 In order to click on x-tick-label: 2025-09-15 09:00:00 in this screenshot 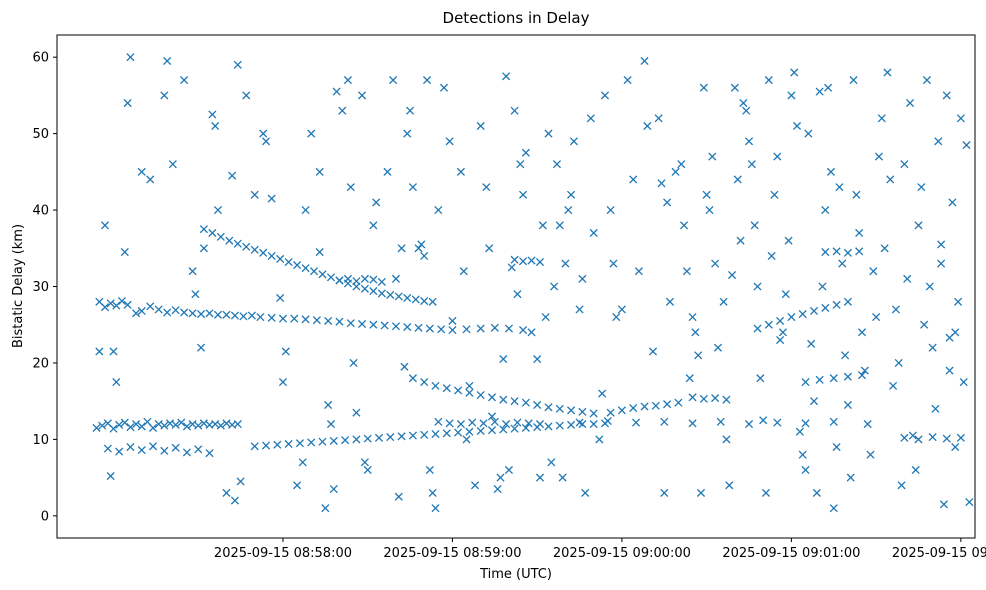, I will do `click(622, 553)`.